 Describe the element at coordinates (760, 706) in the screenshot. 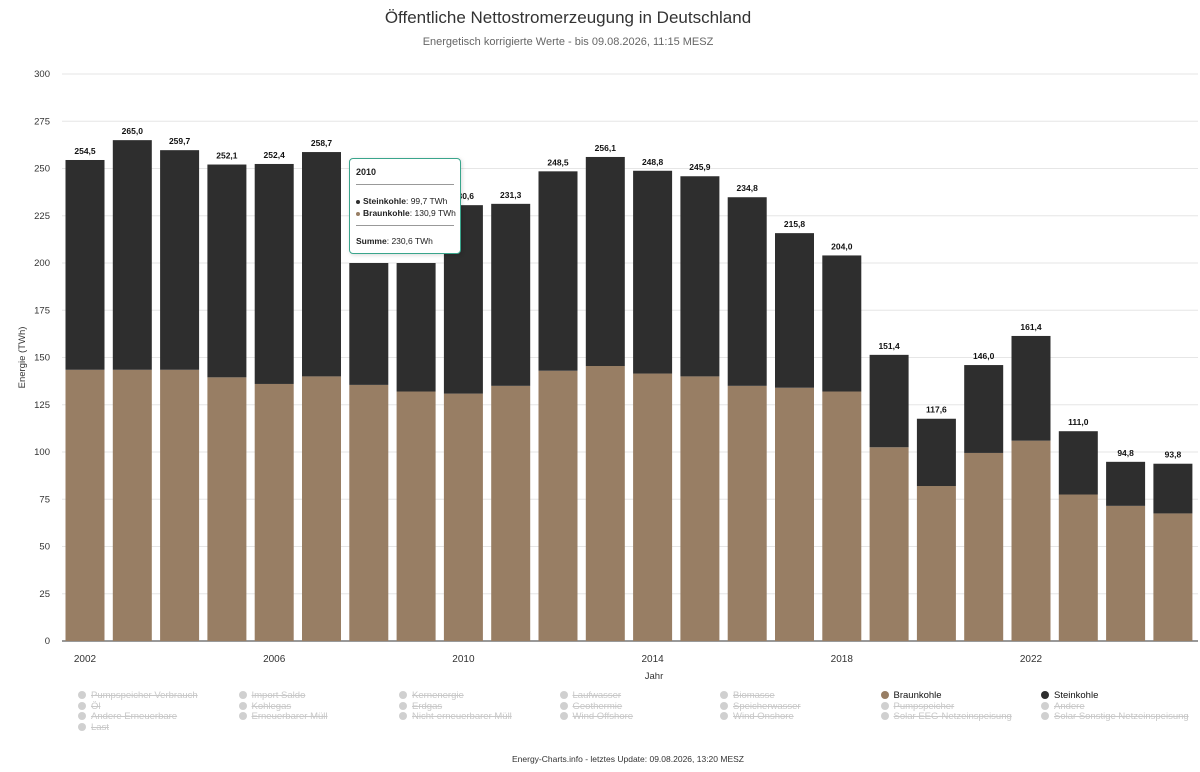

I see `legend-item: Speicherwasser` at that location.